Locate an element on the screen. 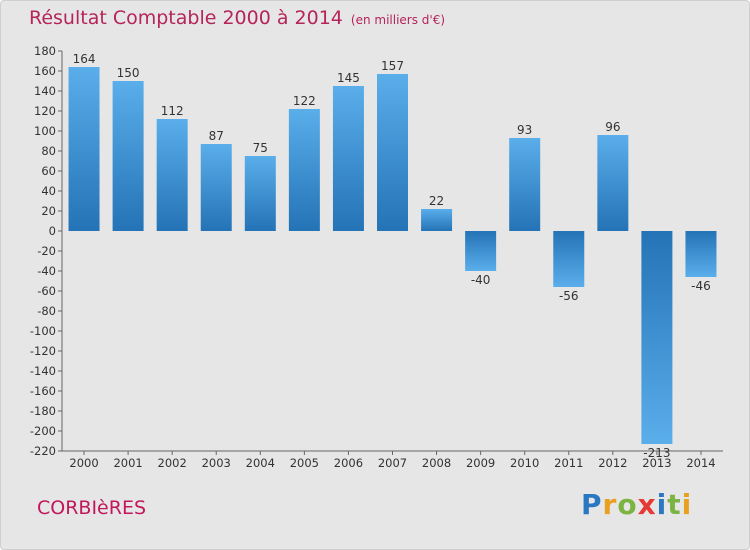  x-tick-label: 2014 is located at coordinates (700, 463).